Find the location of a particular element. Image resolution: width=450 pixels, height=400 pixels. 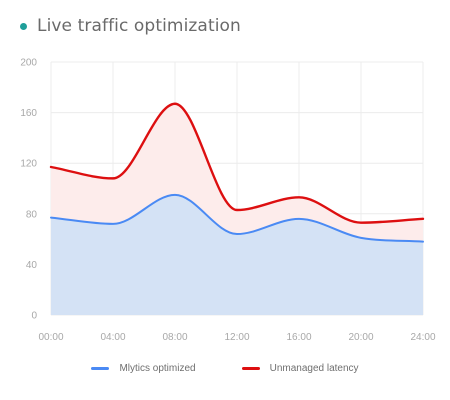

x-tick-label: 04:00 is located at coordinates (112, 337).